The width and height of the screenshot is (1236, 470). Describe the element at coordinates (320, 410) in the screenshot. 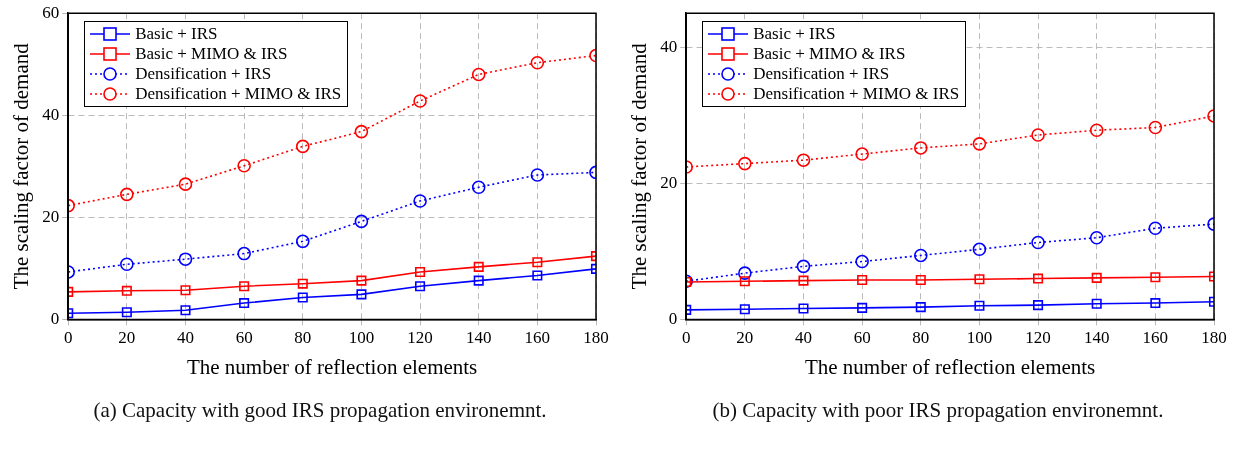

I see `text: (a) Capacity with good IRS propagation environemnt.` at that location.